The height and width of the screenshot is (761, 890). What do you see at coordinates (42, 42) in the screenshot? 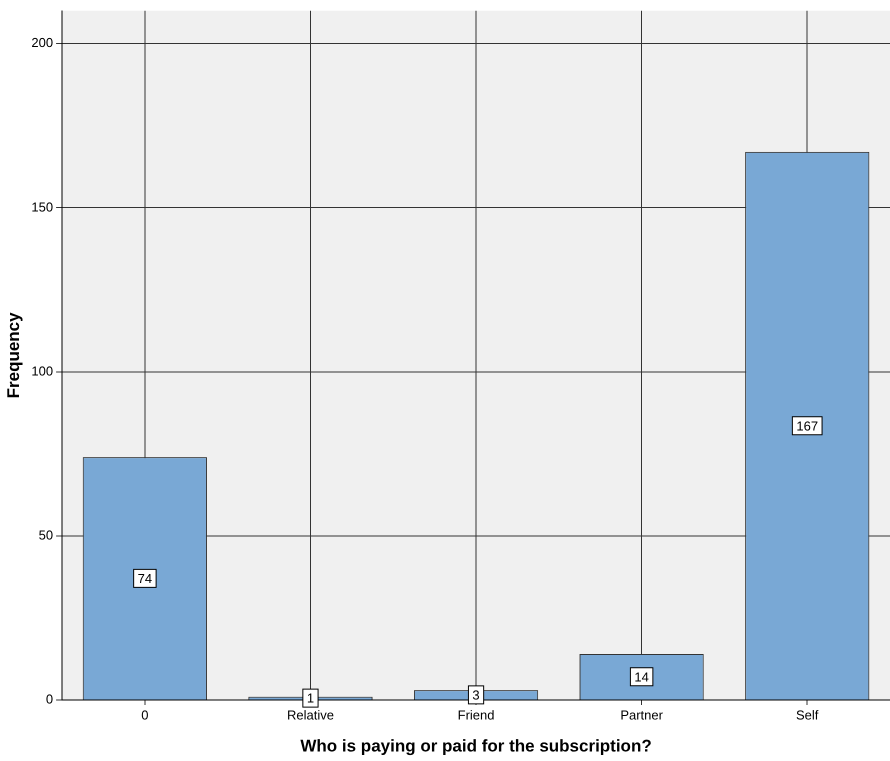
I see `y-tick-label: 200` at bounding box center [42, 42].